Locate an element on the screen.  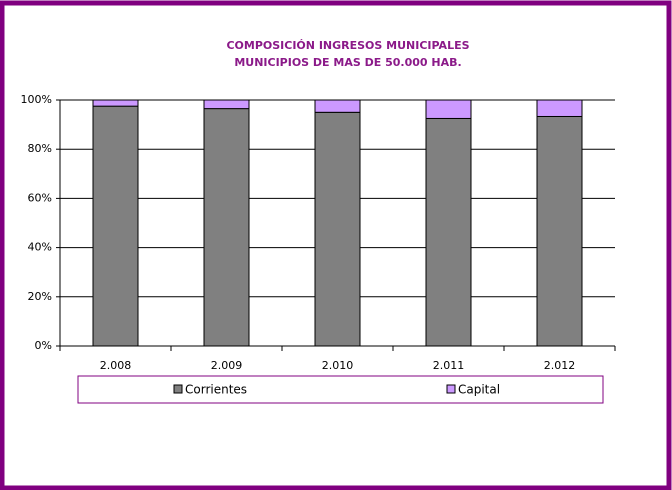
y-tick-label: 20% is located at coordinates (40, 296).